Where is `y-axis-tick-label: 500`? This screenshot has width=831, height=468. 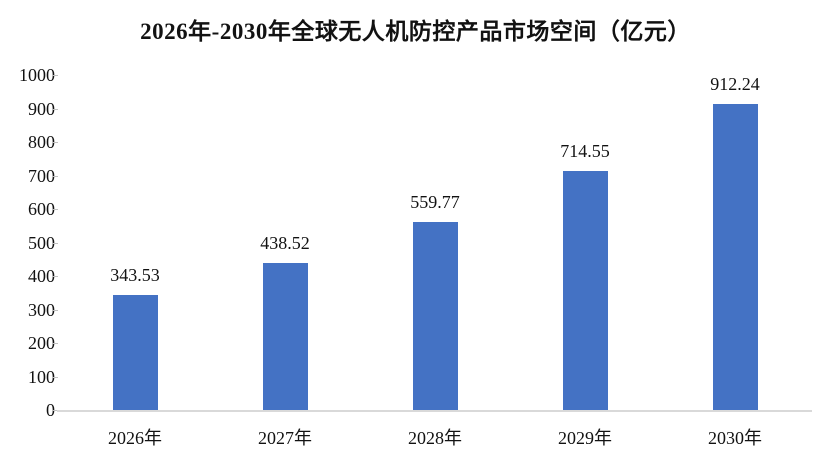 y-axis-tick-label: 500 is located at coordinates (41, 242).